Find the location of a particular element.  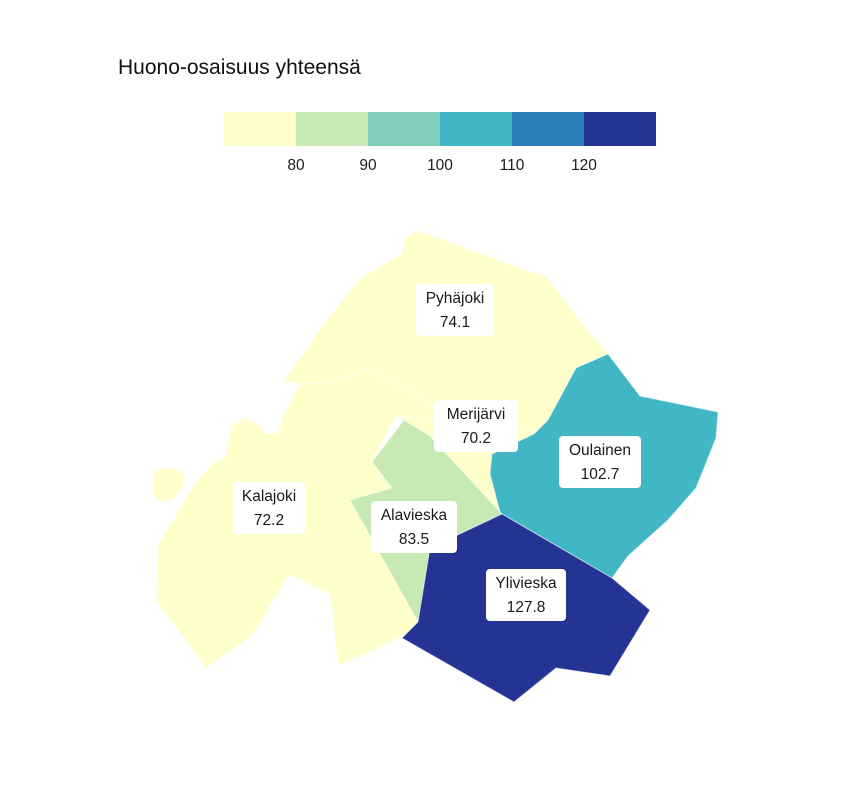

label-oulainen-name: Oulainen is located at coordinates (600, 450).